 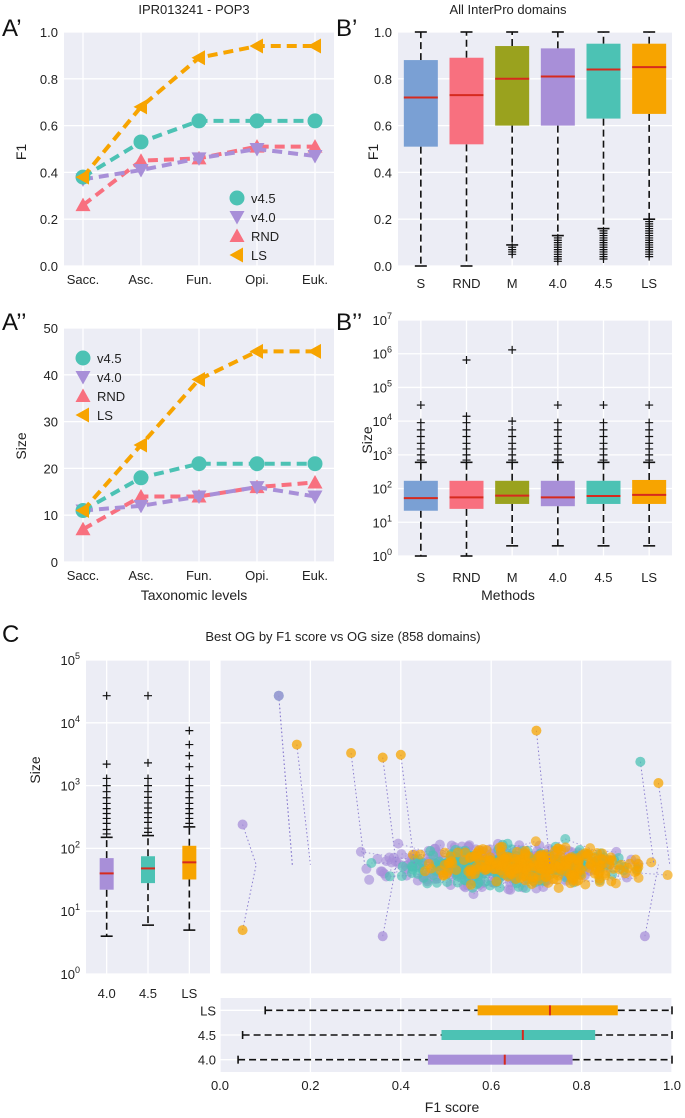 What do you see at coordinates (310, 1085) in the screenshot?
I see `x-tick-label: 0.2` at bounding box center [310, 1085].